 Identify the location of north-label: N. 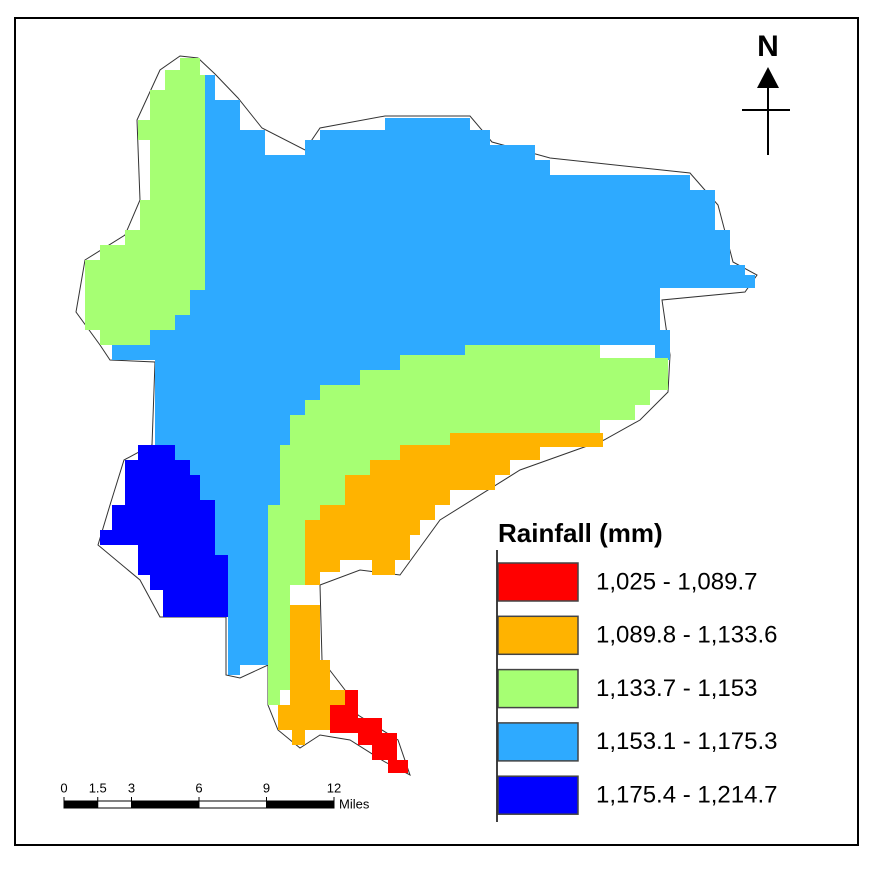
(768, 46).